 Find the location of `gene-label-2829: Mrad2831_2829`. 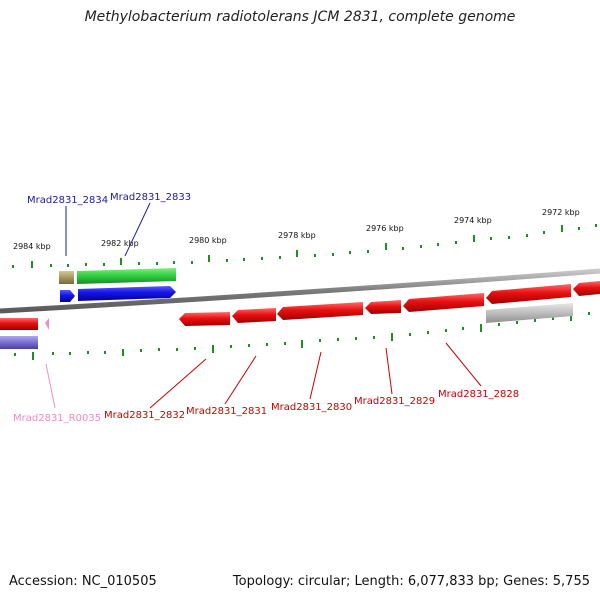

gene-label-2829: Mrad2831_2829 is located at coordinates (394, 401).